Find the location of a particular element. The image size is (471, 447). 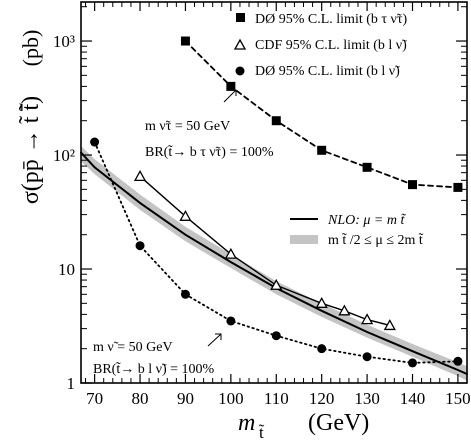

legend-label-d0-bl: DØ 95% C.L. limit (b l ν̃) is located at coordinates (327, 71).